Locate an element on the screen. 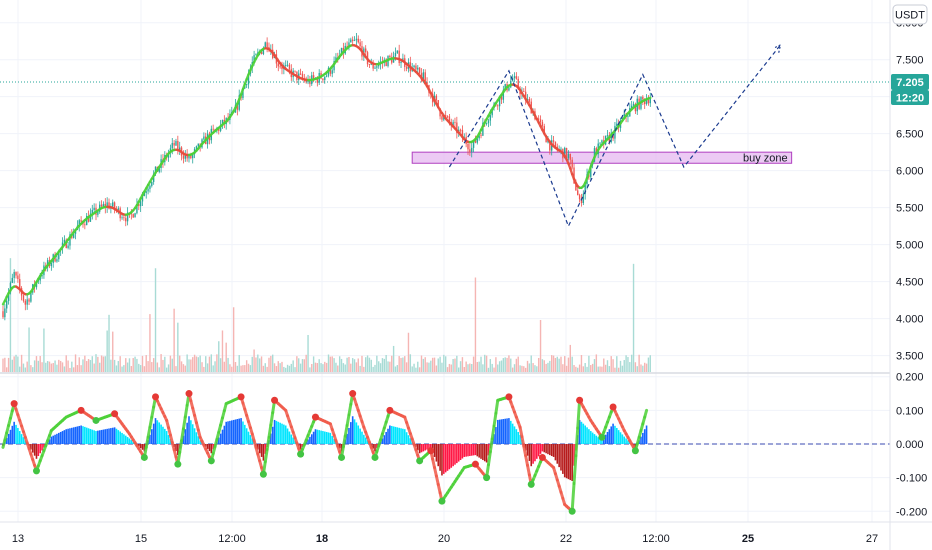 The height and width of the screenshot is (550, 932). oscillator-axis: 0.200 0.100 0.000 -0.100 -0.200 is located at coordinates (911, 445).